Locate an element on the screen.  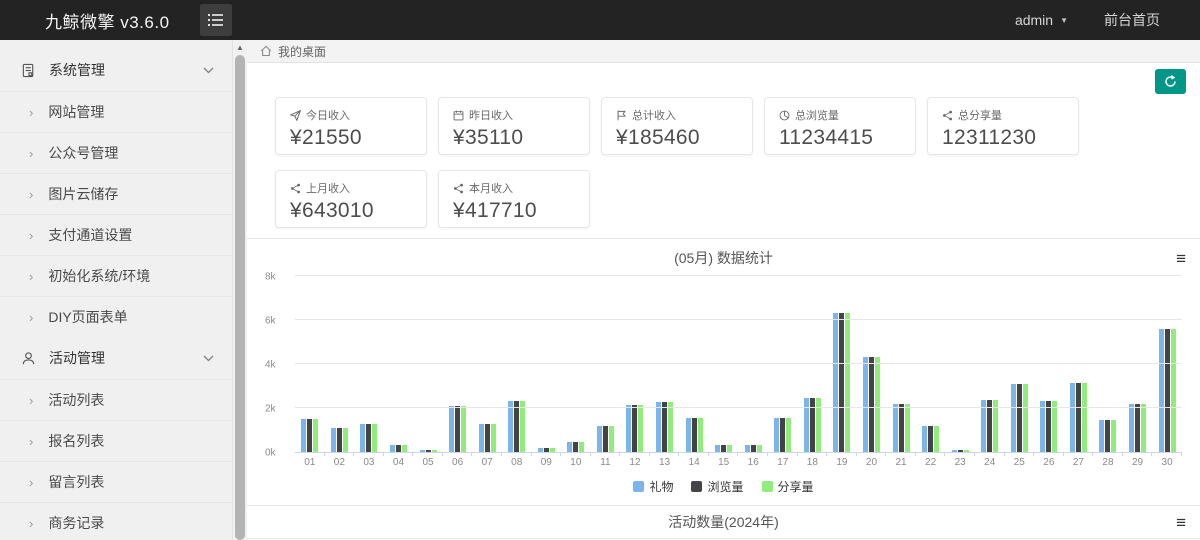
stat-card: 上月收入 ¥643010 is located at coordinates (351, 199).